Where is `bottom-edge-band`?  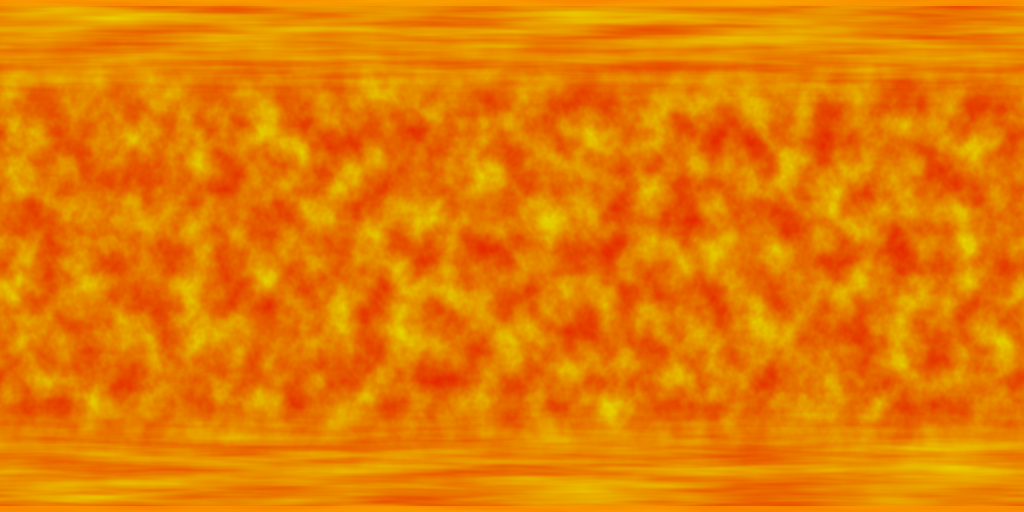
bottom-edge-band is located at coordinates (512, 509).